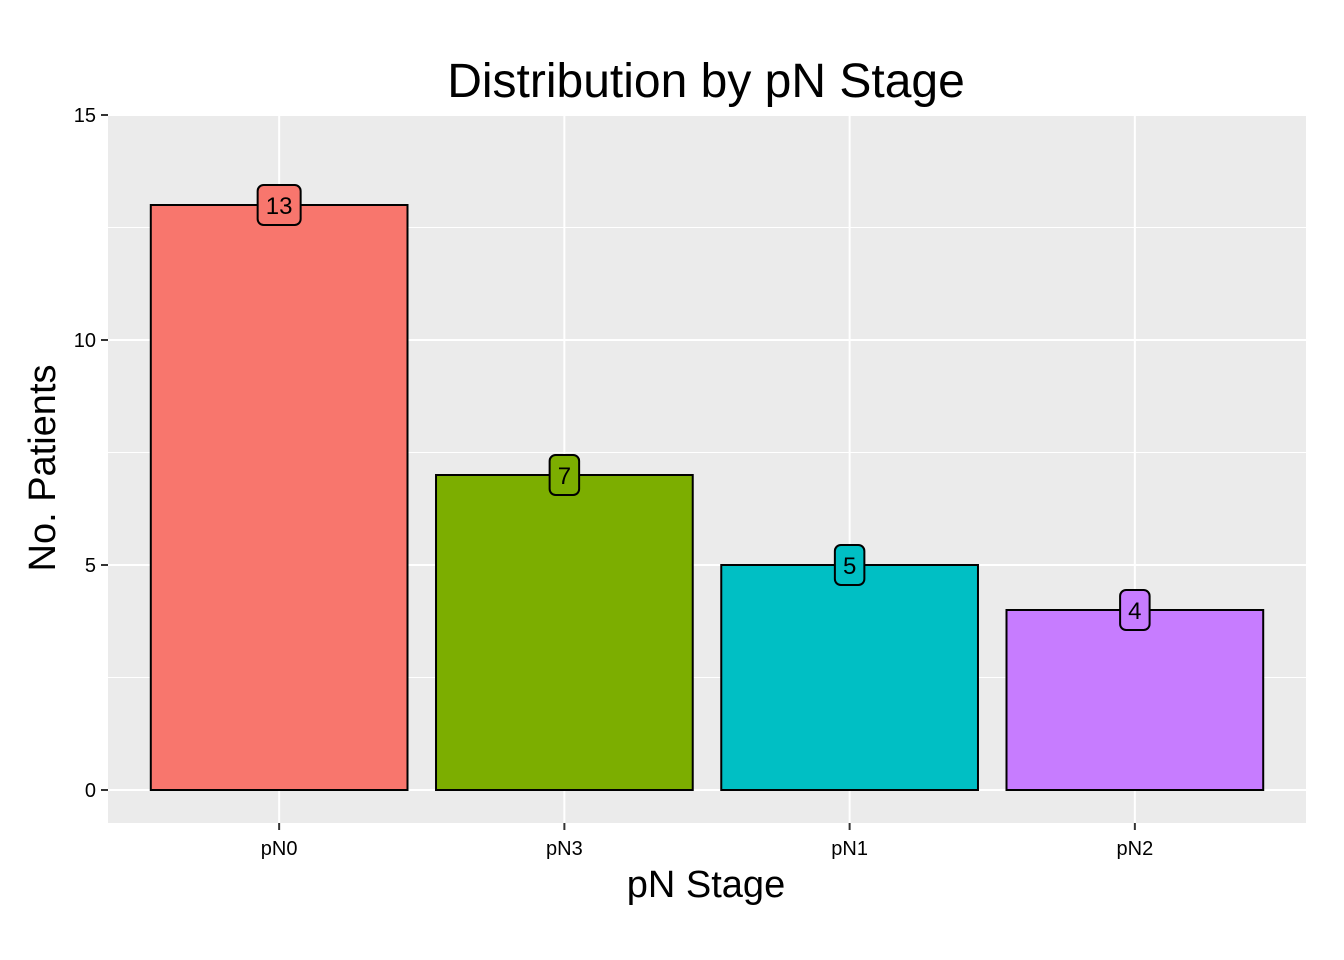  What do you see at coordinates (91, 453) in the screenshot?
I see `y-axis: 0 5 10 15` at bounding box center [91, 453].